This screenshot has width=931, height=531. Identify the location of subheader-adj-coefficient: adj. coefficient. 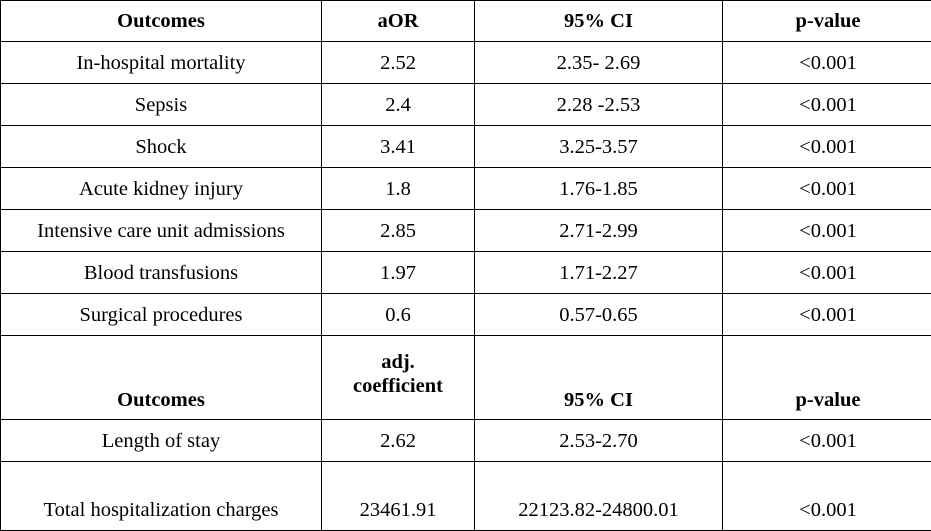
(398, 378).